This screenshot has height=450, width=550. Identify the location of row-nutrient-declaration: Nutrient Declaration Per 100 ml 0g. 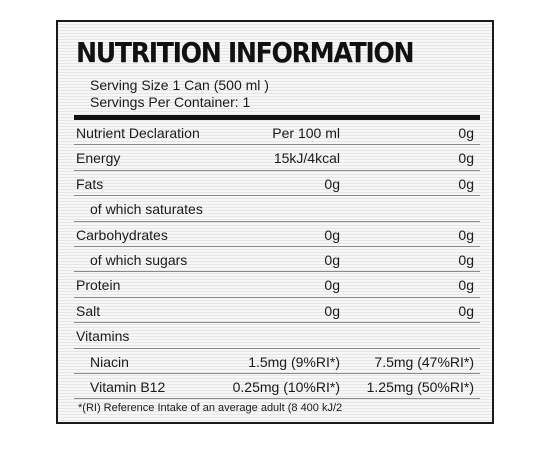
(277, 133).